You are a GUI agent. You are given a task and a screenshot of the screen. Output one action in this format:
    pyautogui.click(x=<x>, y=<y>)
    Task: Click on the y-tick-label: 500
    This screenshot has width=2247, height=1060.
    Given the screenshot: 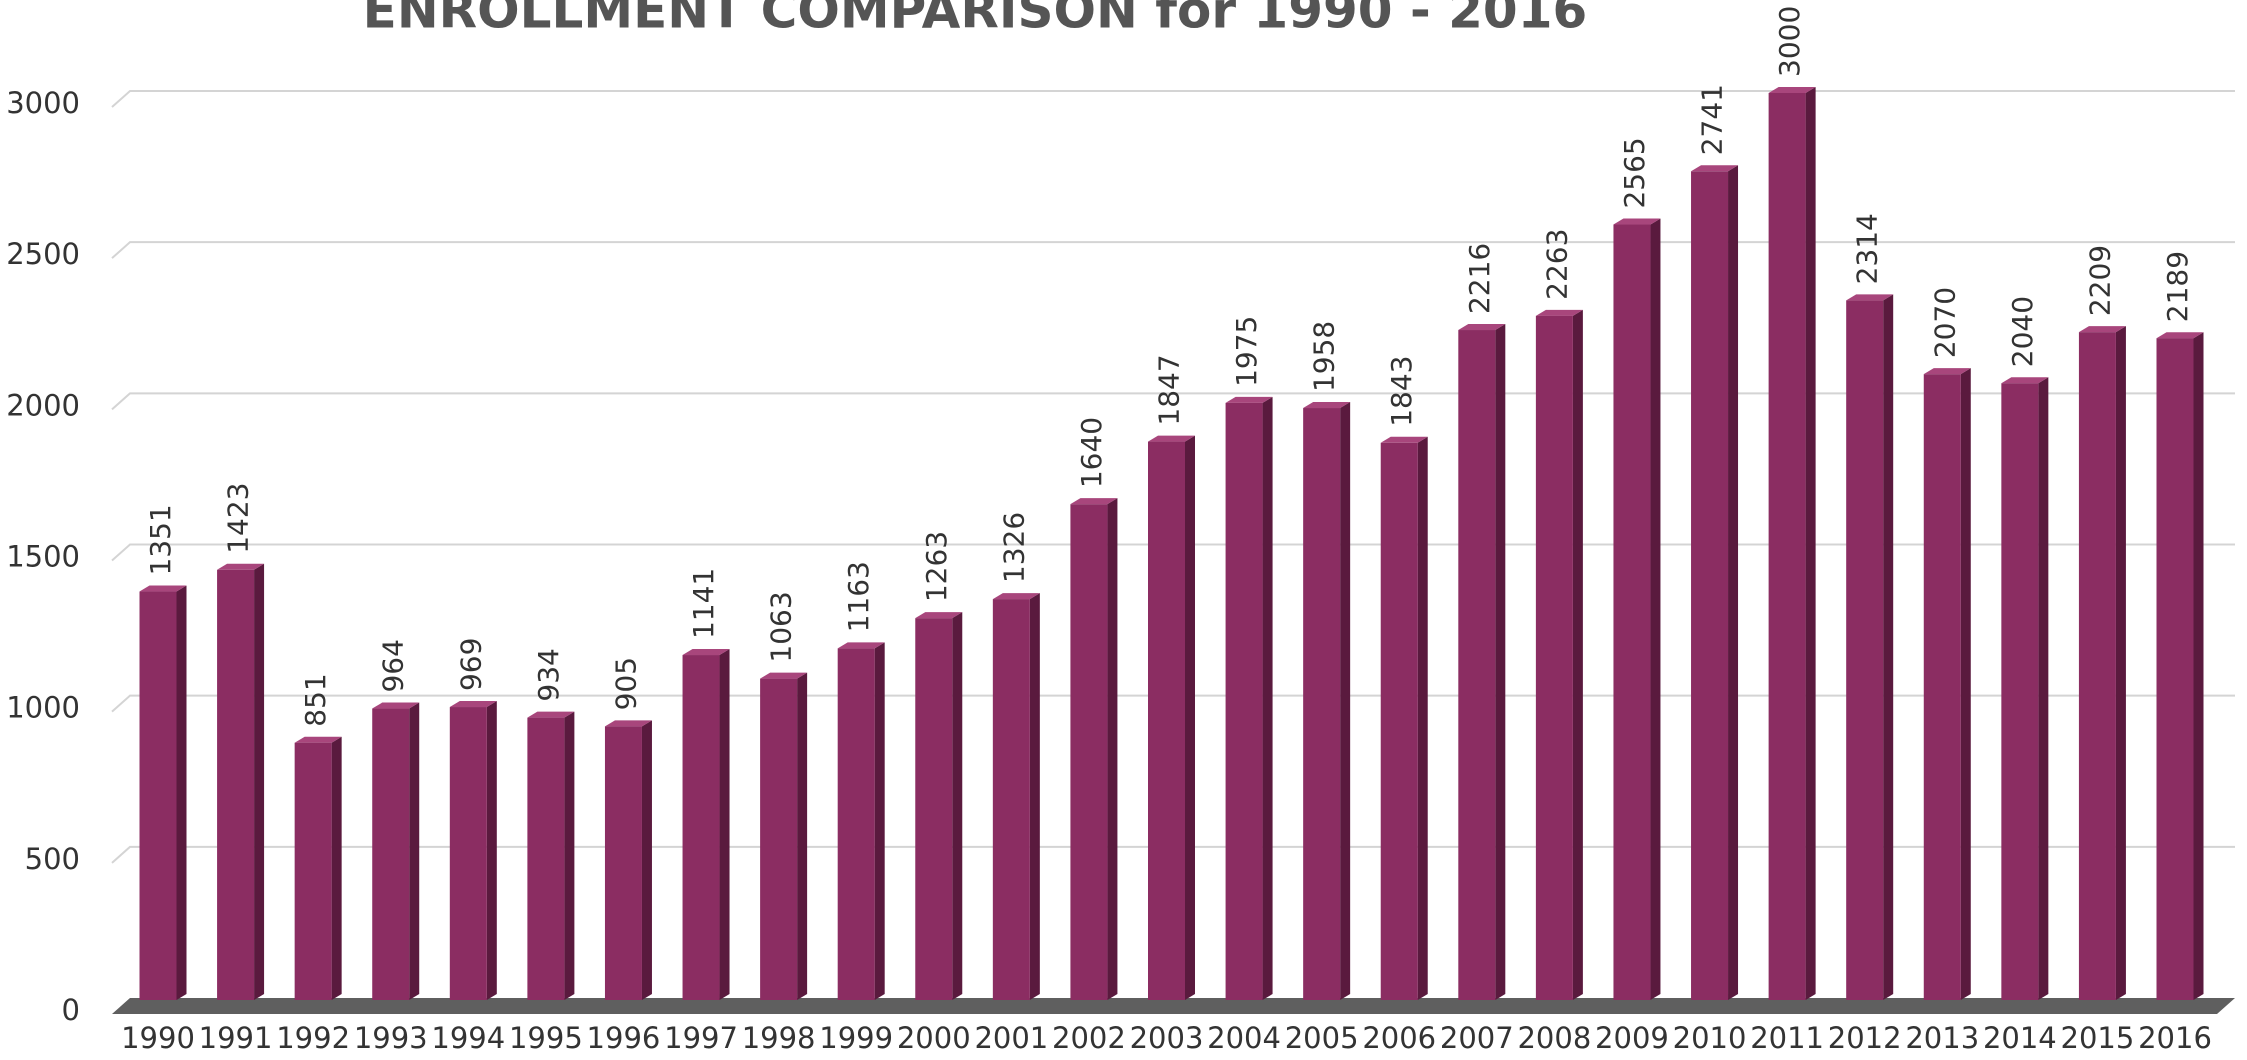 What is the action you would take?
    pyautogui.click(x=52, y=859)
    